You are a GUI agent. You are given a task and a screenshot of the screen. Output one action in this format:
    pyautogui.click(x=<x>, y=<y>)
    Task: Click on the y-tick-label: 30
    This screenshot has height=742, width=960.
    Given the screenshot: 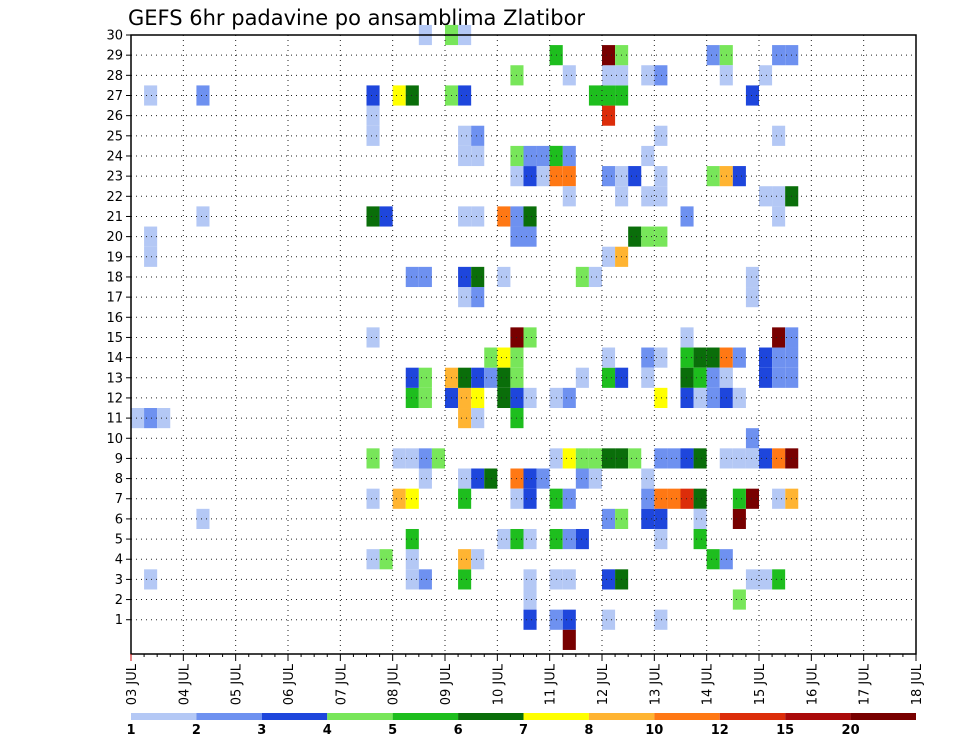 What is the action you would take?
    pyautogui.click(x=114, y=36)
    